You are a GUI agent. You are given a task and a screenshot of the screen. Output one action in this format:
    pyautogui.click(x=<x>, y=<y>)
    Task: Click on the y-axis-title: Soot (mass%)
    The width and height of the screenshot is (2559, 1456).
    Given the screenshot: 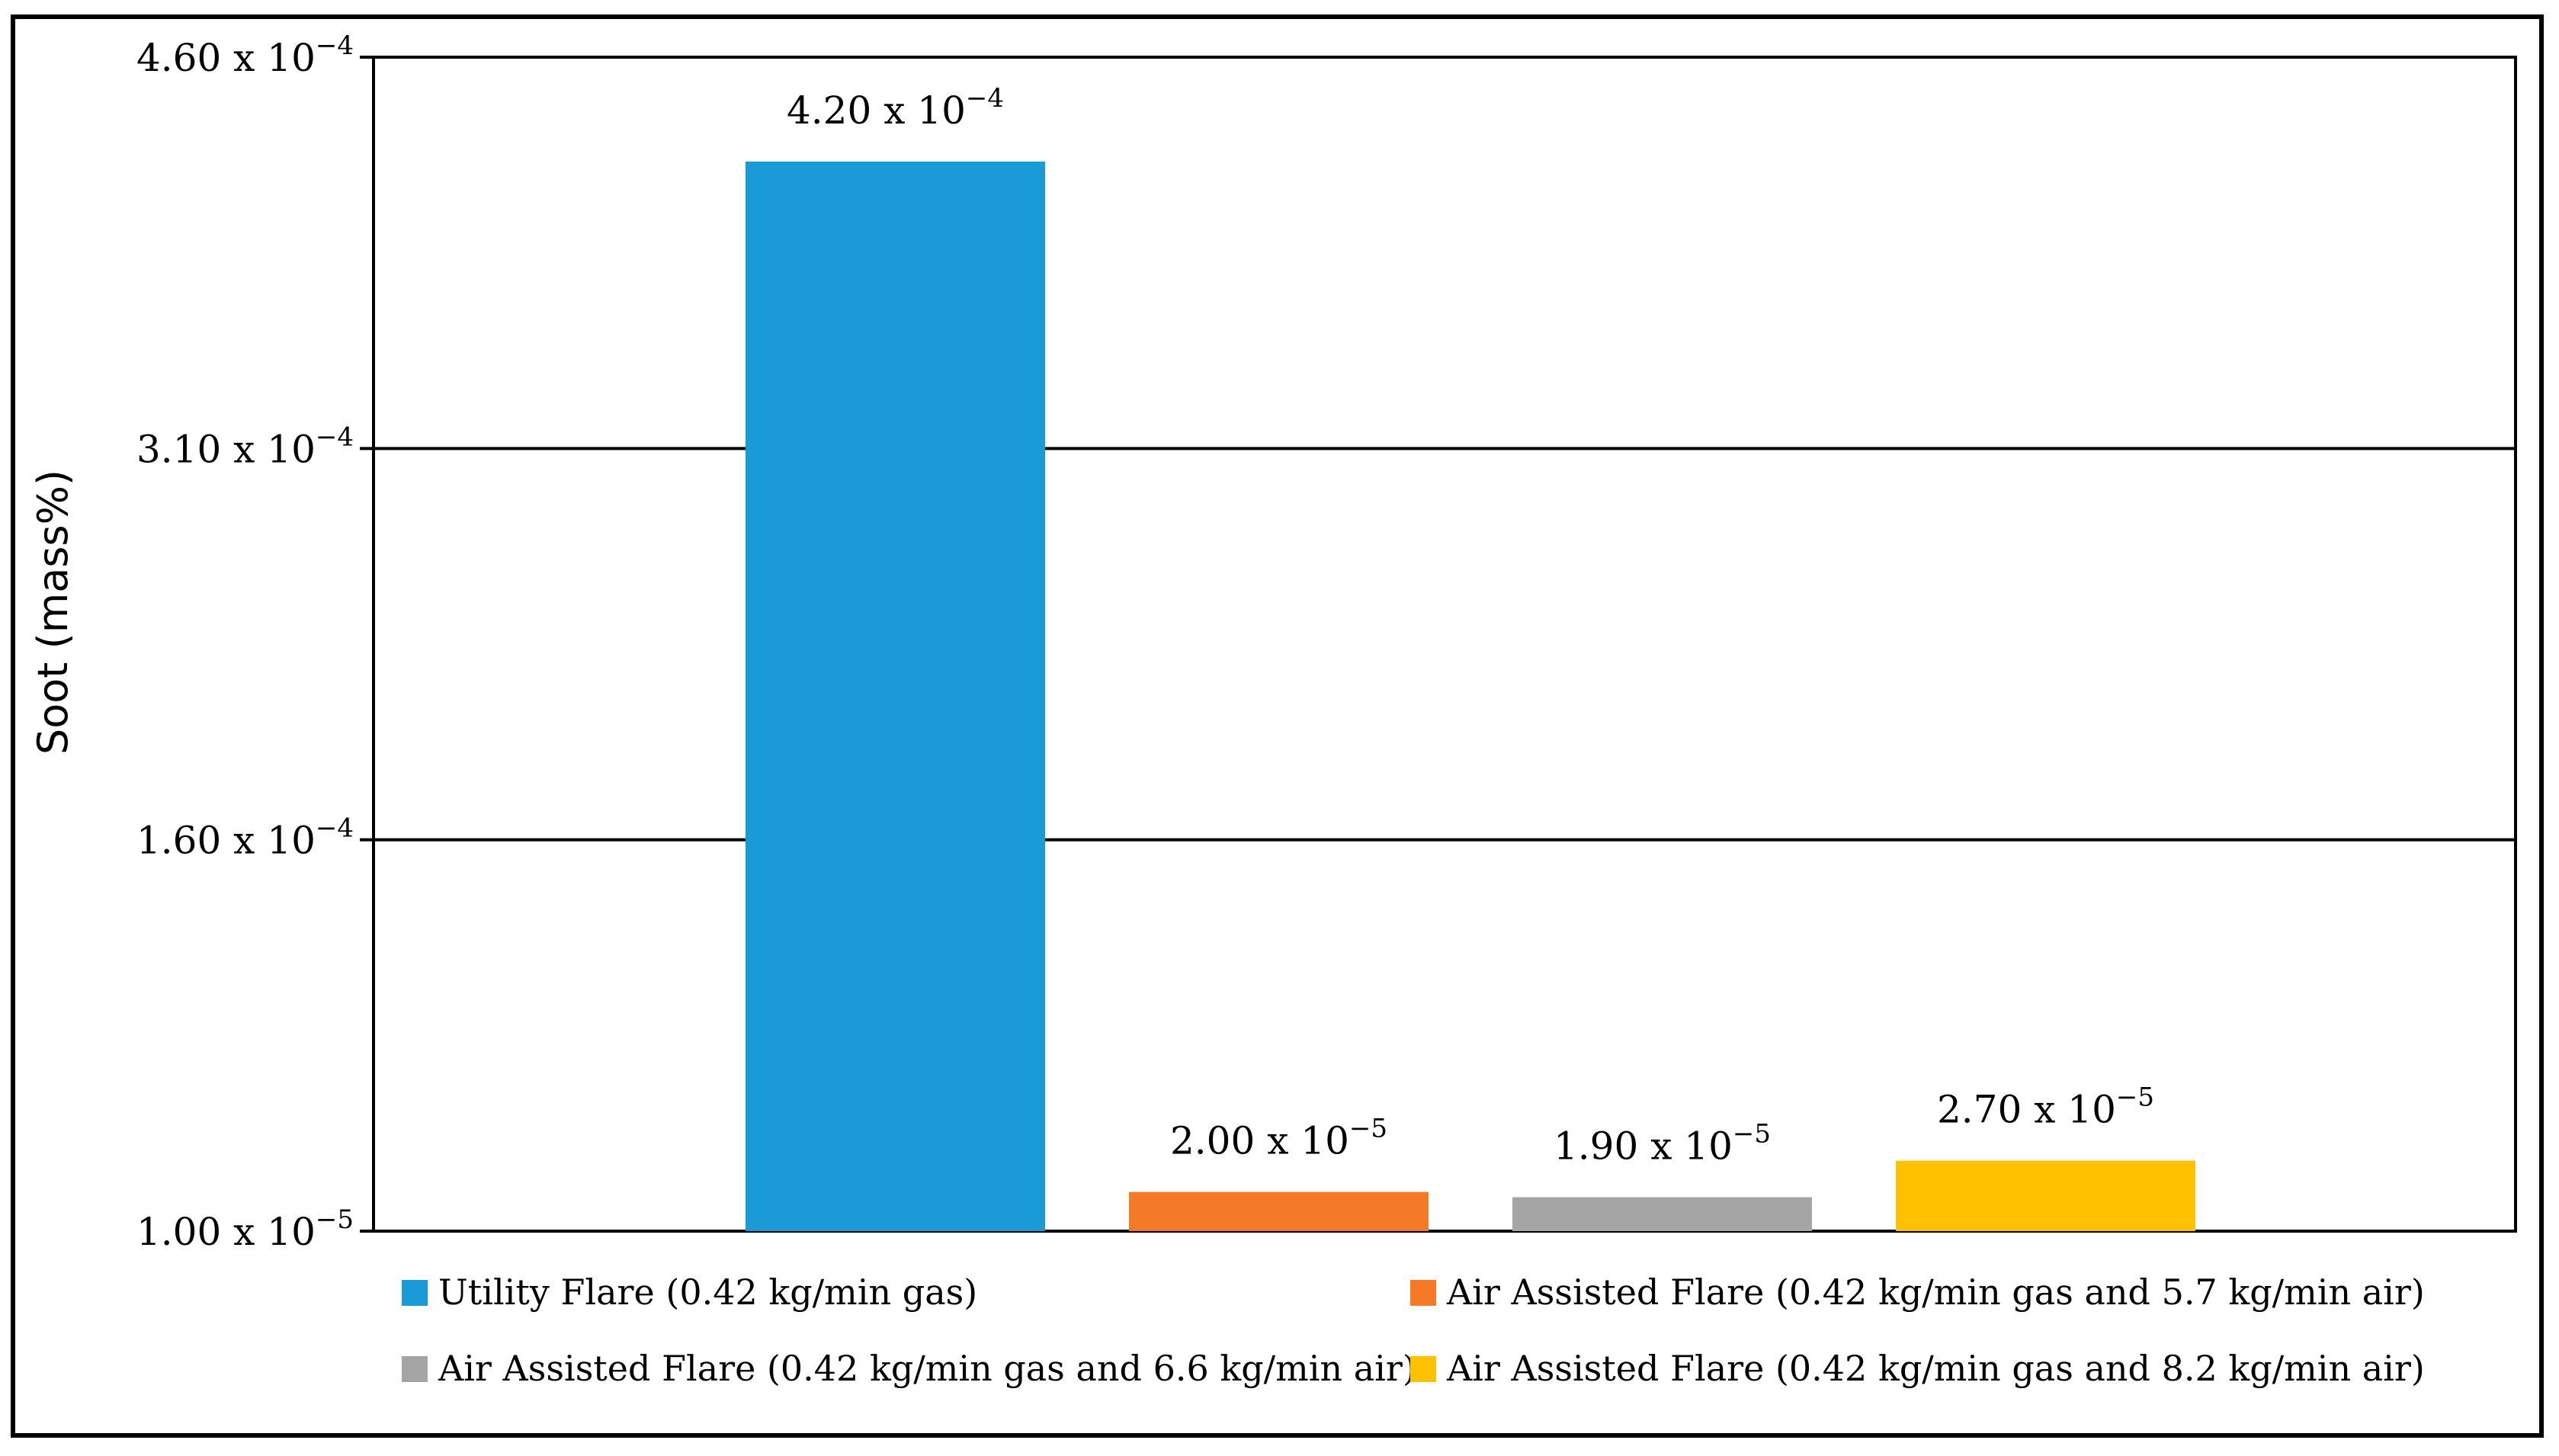 What is the action you would take?
    pyautogui.click(x=53, y=612)
    